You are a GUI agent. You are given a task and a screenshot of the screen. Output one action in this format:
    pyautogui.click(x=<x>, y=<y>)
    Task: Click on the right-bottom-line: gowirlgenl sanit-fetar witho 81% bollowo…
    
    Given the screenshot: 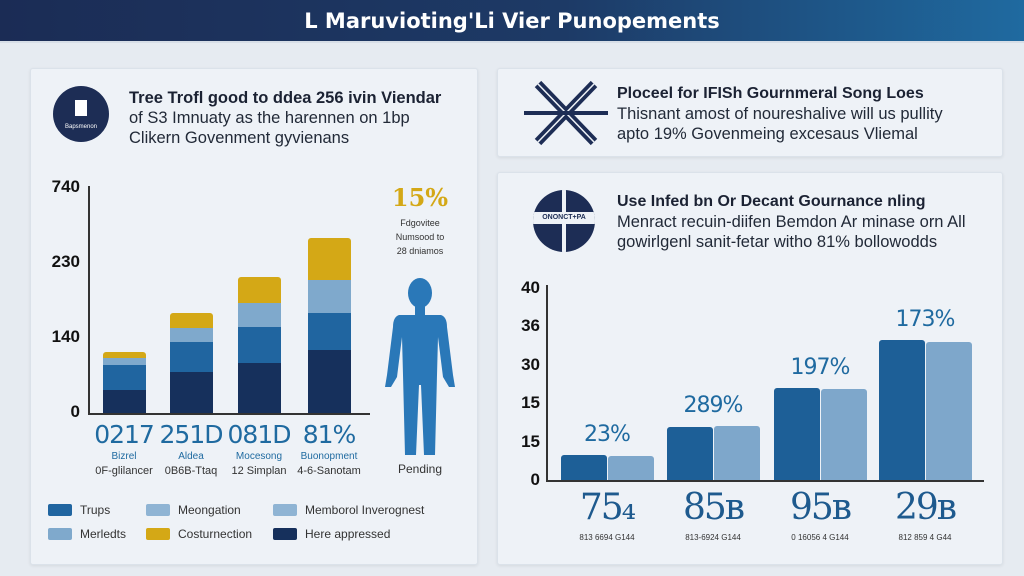 What is the action you would take?
    pyautogui.click(x=777, y=242)
    